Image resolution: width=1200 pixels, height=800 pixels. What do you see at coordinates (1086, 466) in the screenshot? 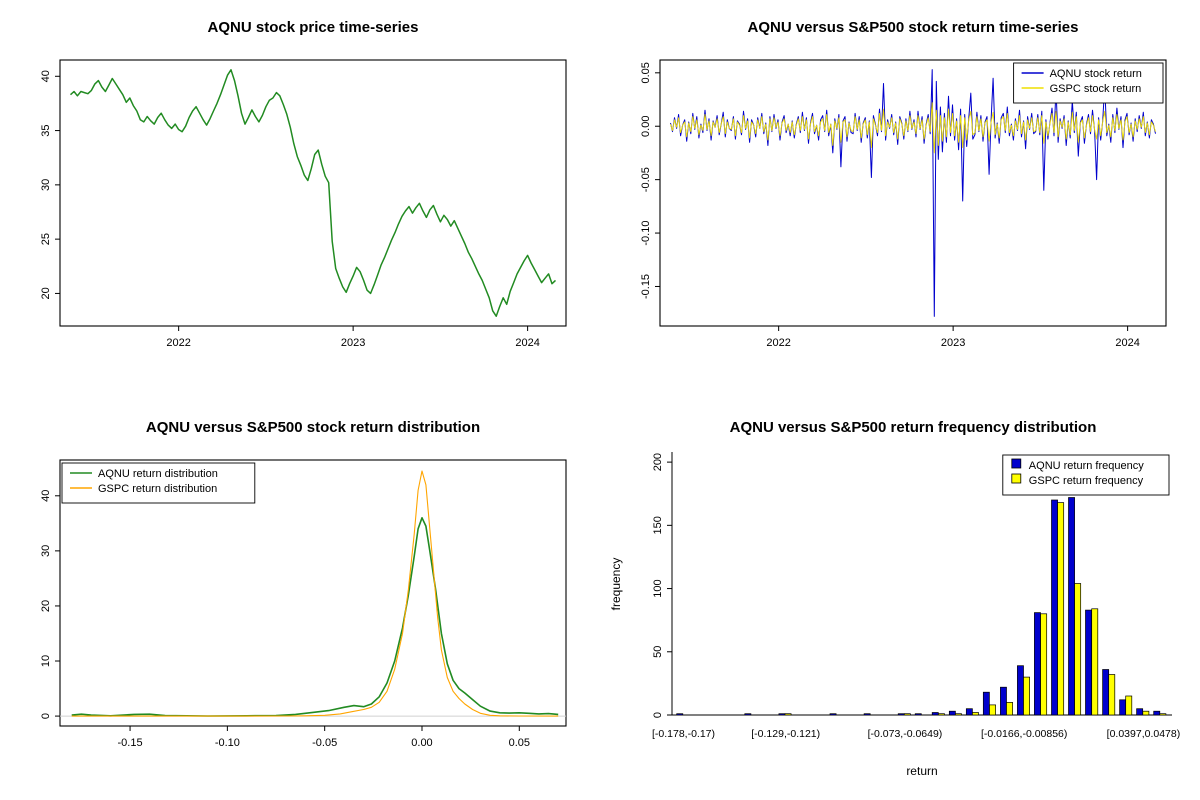
I see `legend-label: AQNU return frequency` at bounding box center [1086, 466].